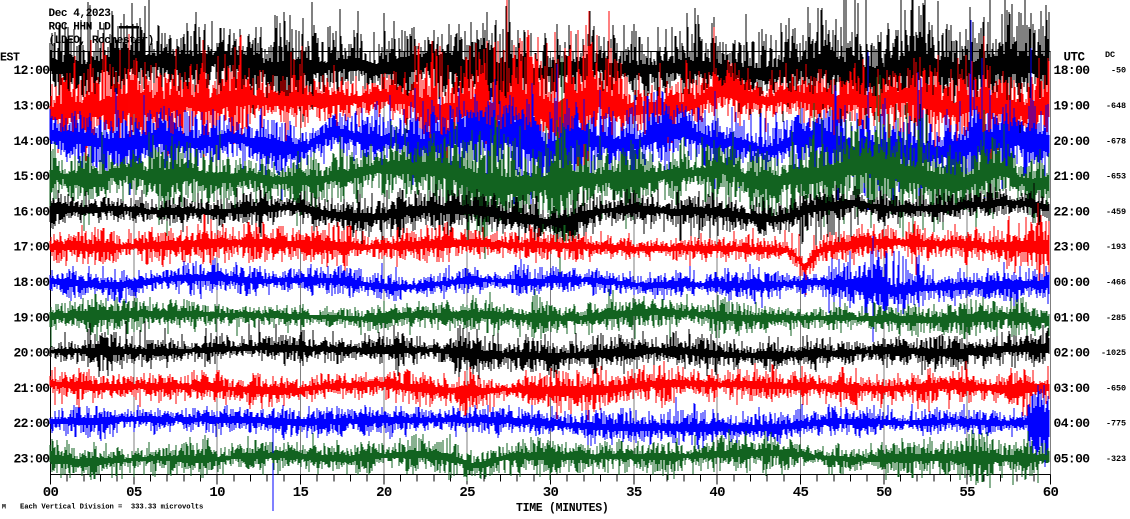 This screenshot has height=519, width=1130. What do you see at coordinates (4, 507) in the screenshot?
I see `svg-text: M` at bounding box center [4, 507].